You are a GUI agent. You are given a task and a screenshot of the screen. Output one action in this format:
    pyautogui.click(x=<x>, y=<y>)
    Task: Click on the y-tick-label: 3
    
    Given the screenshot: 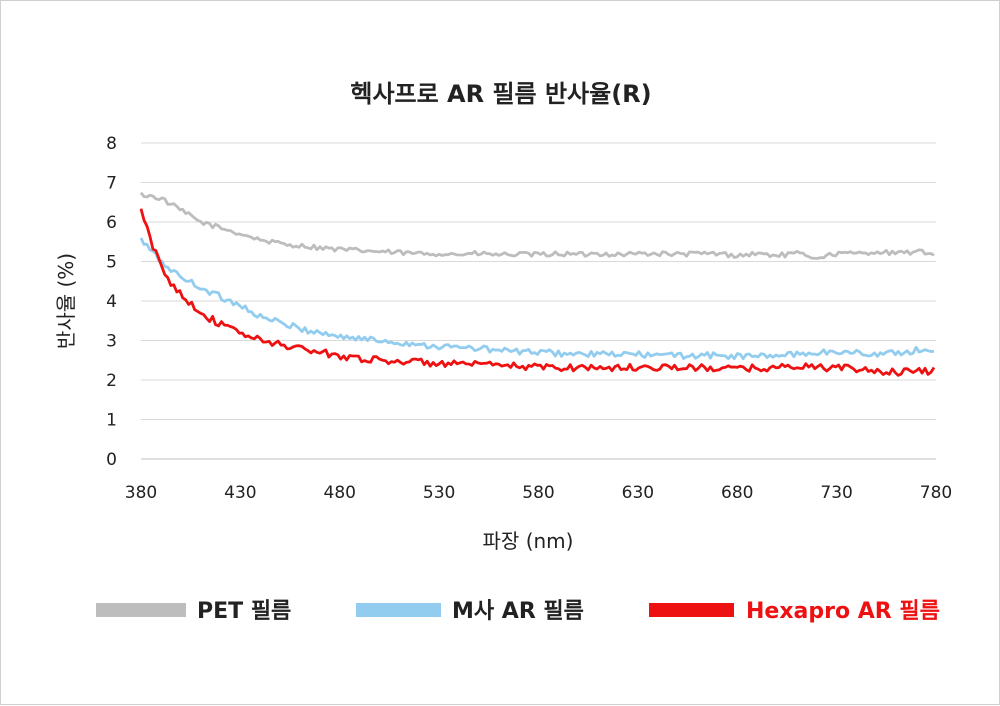 What is the action you would take?
    pyautogui.click(x=111, y=342)
    